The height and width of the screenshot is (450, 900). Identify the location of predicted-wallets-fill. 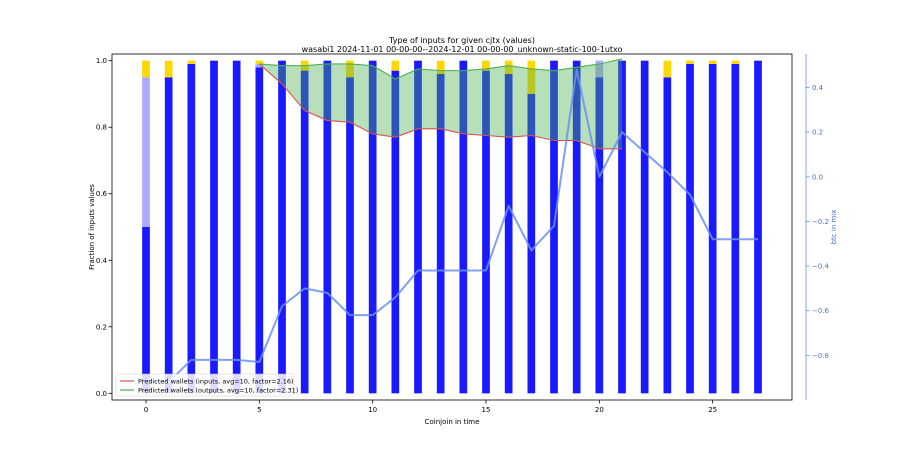
(440, 103).